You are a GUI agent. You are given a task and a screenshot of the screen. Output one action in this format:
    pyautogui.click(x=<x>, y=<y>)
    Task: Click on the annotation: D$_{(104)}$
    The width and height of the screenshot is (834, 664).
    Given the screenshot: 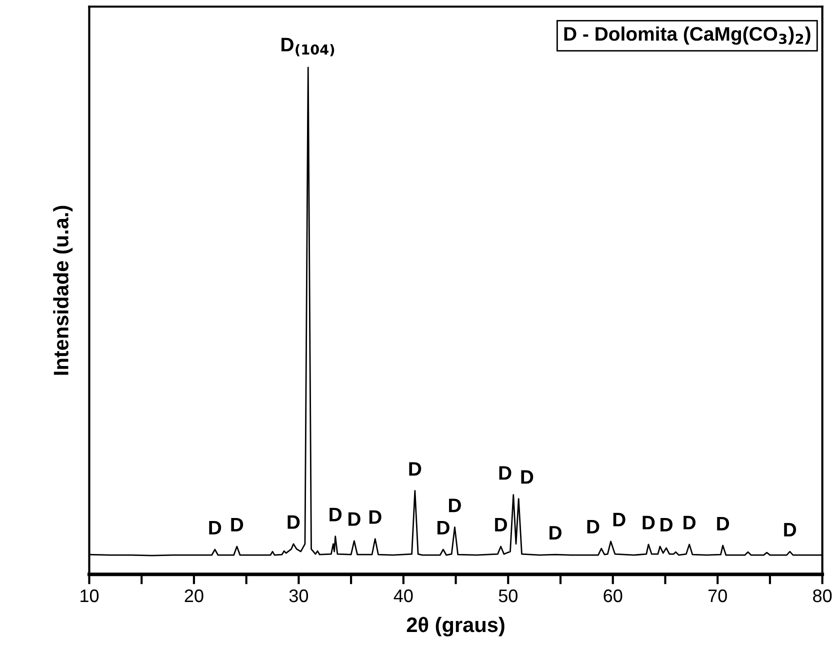 What is the action you would take?
    pyautogui.click(x=308, y=47)
    